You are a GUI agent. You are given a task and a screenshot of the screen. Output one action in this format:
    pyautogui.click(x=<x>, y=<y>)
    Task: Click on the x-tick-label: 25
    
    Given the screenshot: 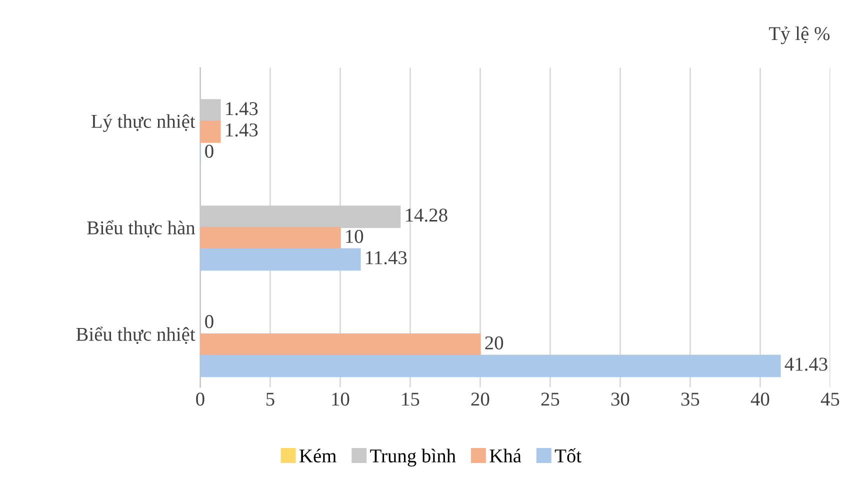 What is the action you would take?
    pyautogui.click(x=550, y=399)
    